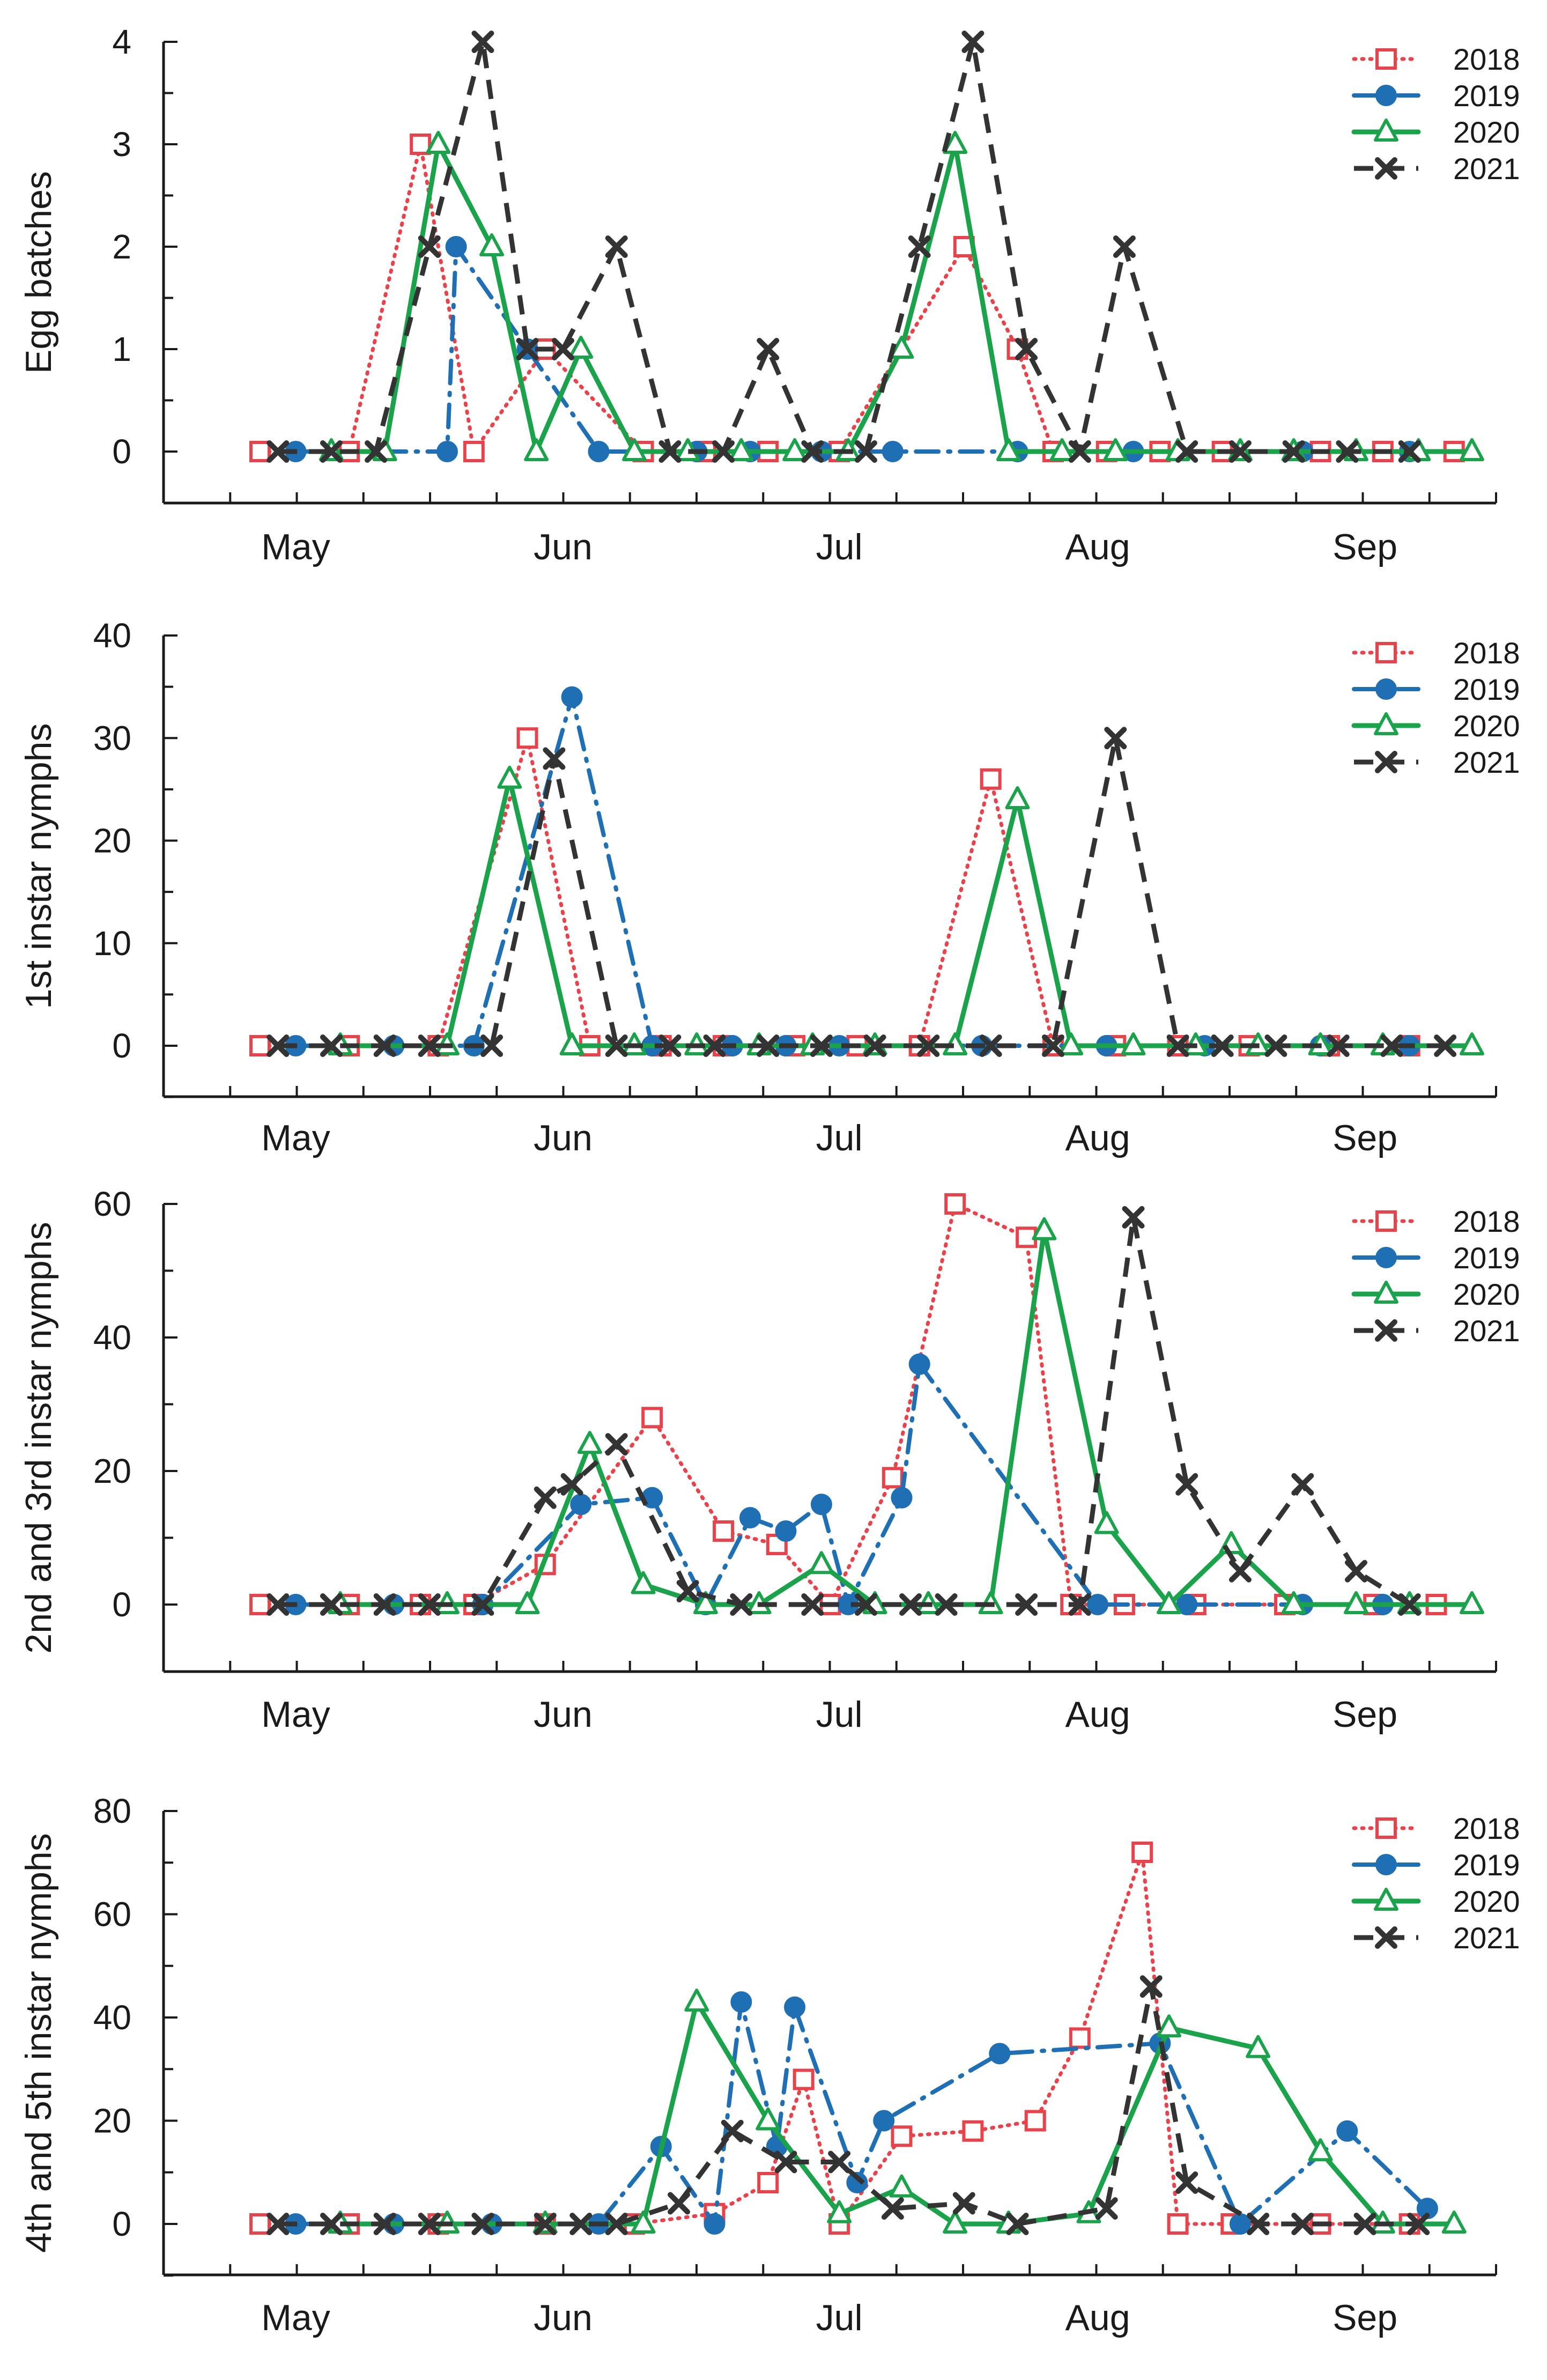 The height and width of the screenshot is (2380, 1547). I want to click on series-line-2018, so click(835, 892).